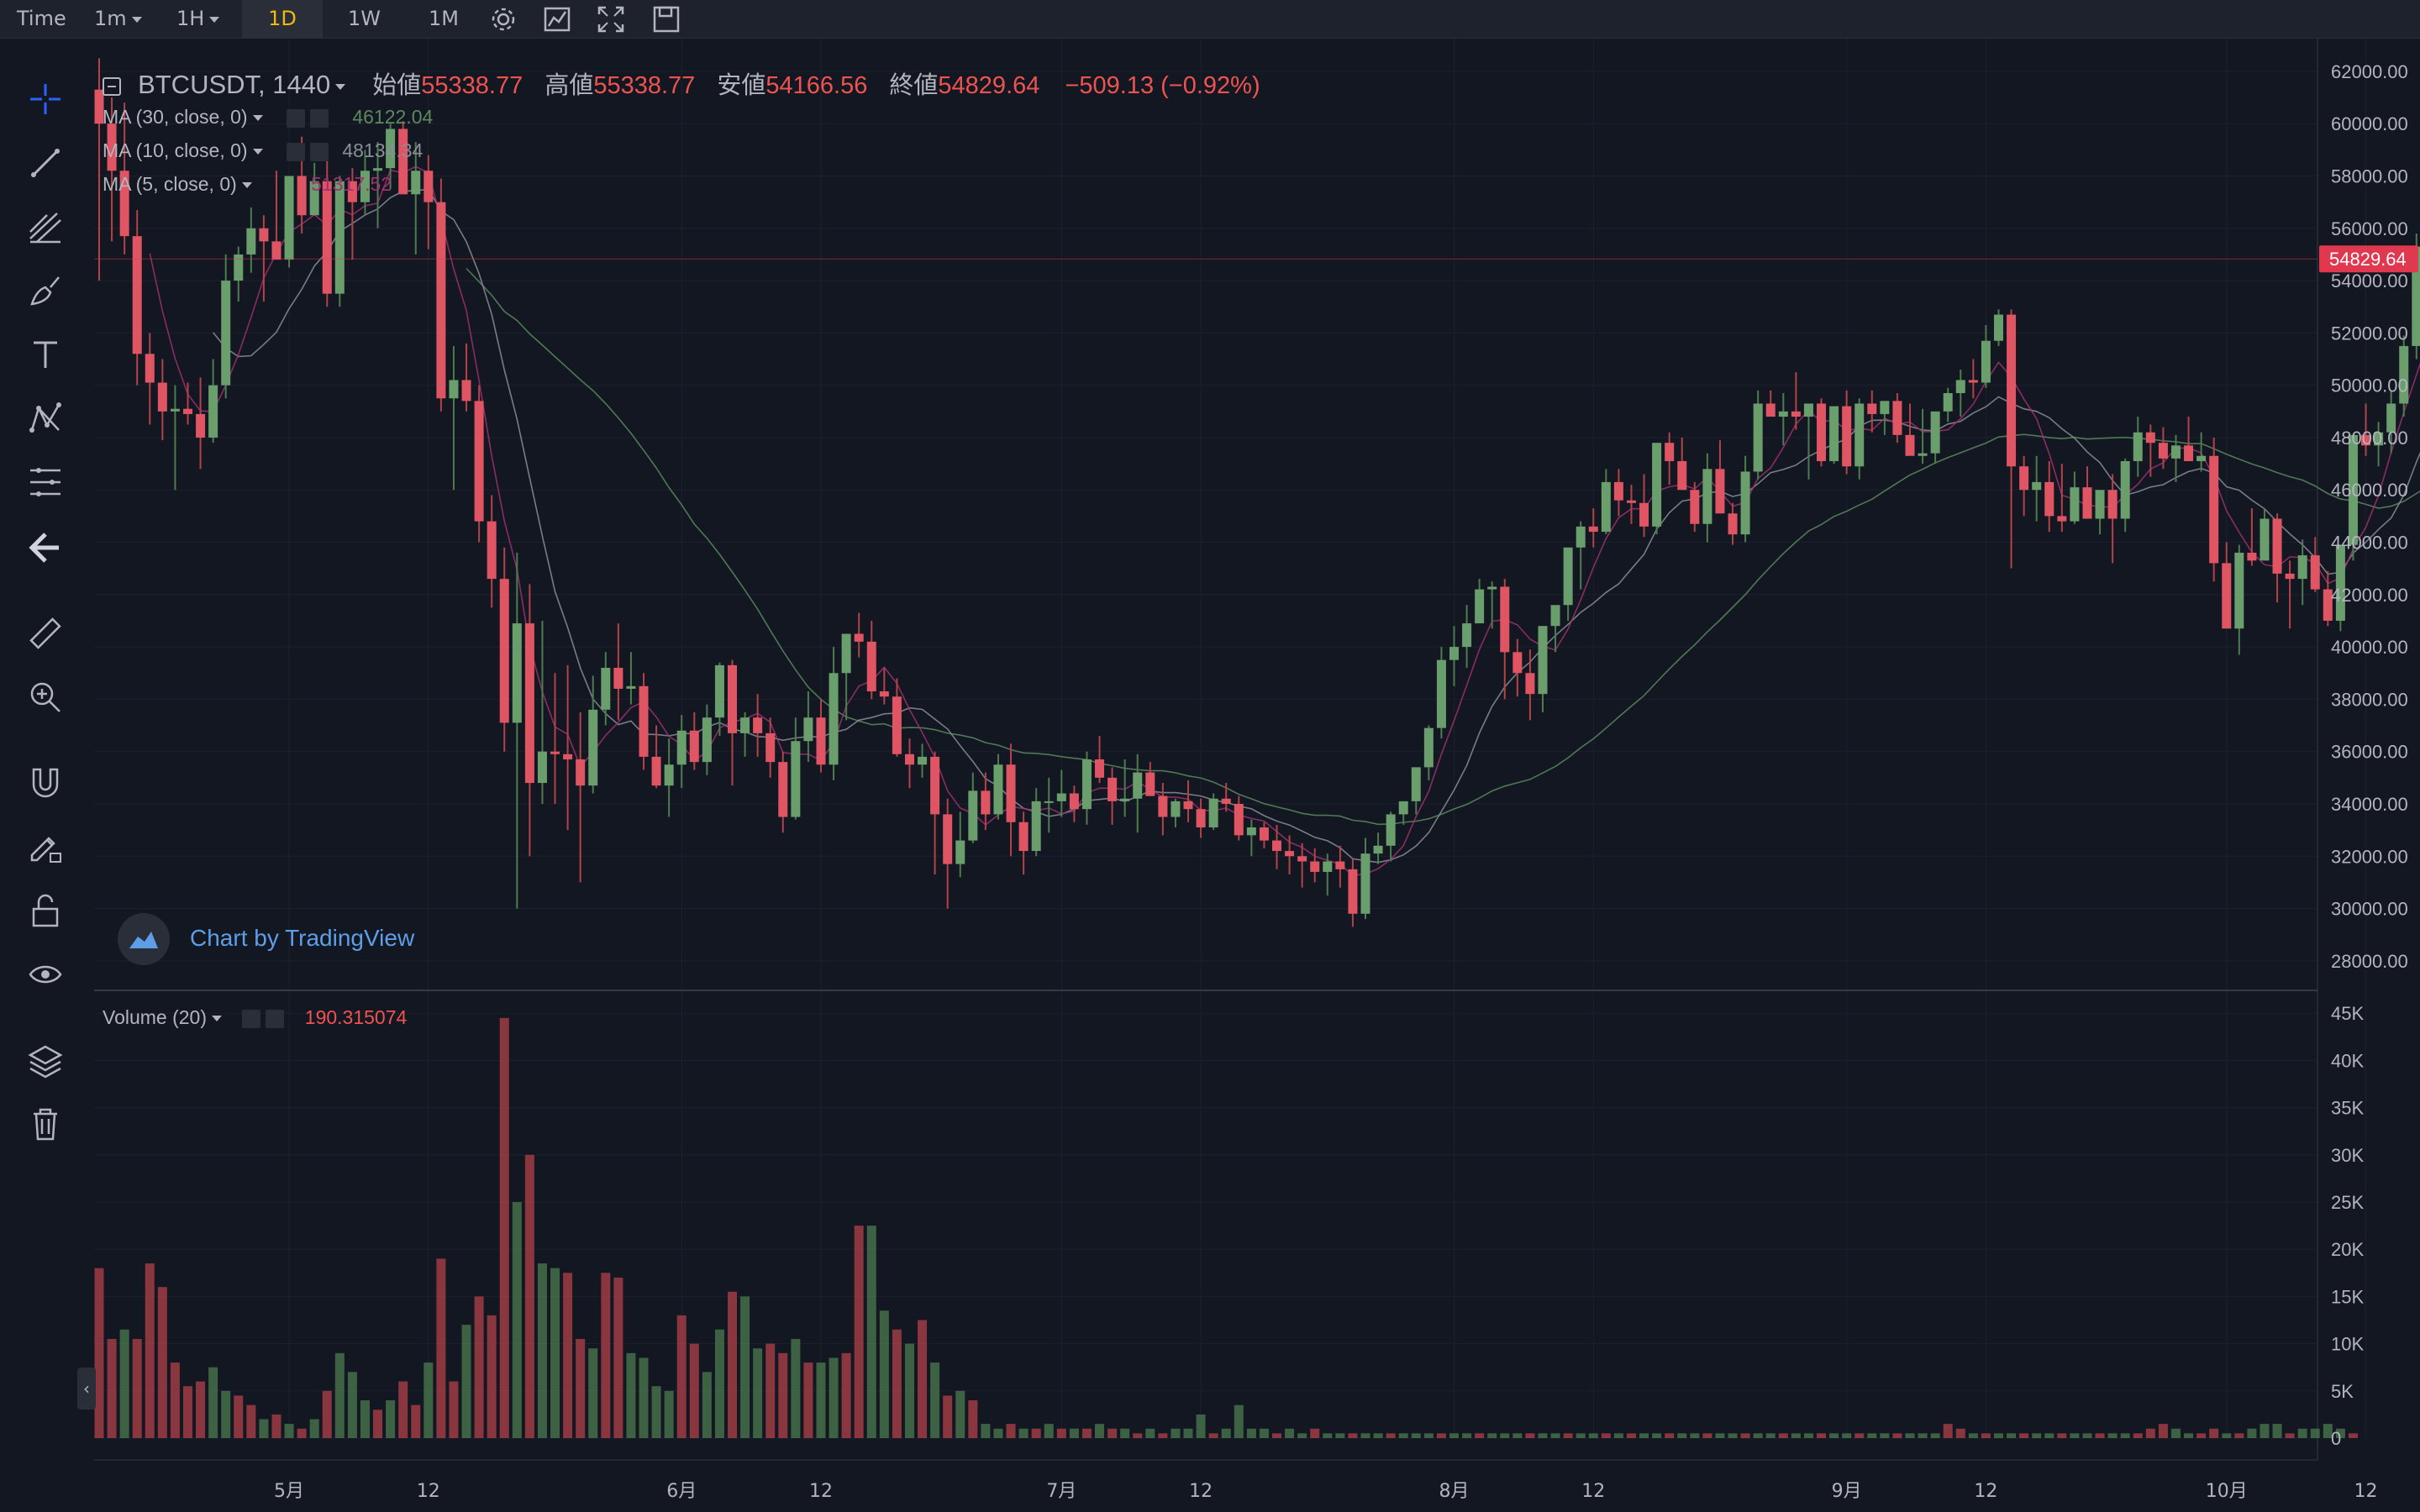 Image resolution: width=2420 pixels, height=1512 pixels. Describe the element at coordinates (251, 1018) in the screenshot. I see `volume-settings-icon` at that location.